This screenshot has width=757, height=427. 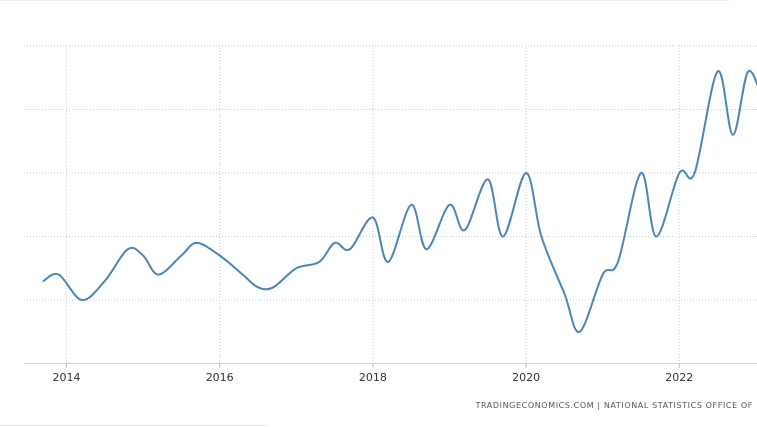 I want to click on x-tick-label-1: 2016, so click(x=220, y=377).